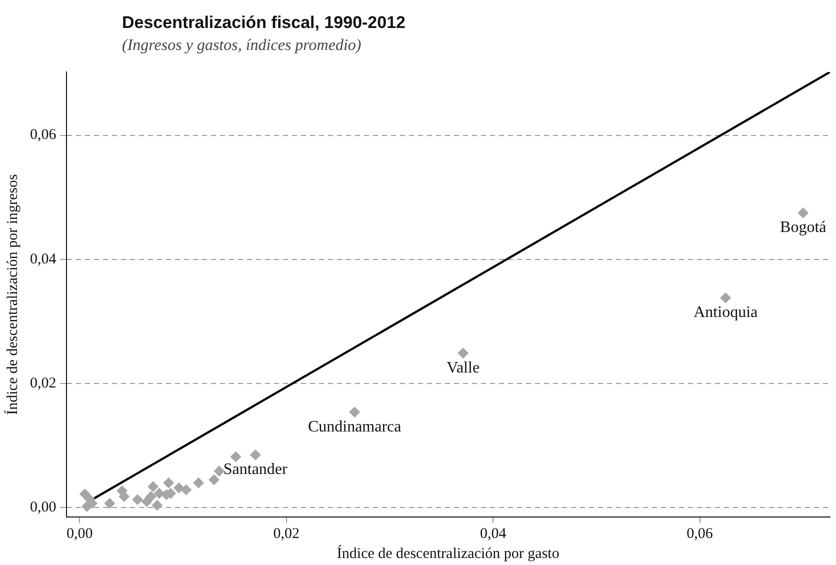 The image size is (836, 565). What do you see at coordinates (355, 427) in the screenshot?
I see `annotation: Cundinamarca` at bounding box center [355, 427].